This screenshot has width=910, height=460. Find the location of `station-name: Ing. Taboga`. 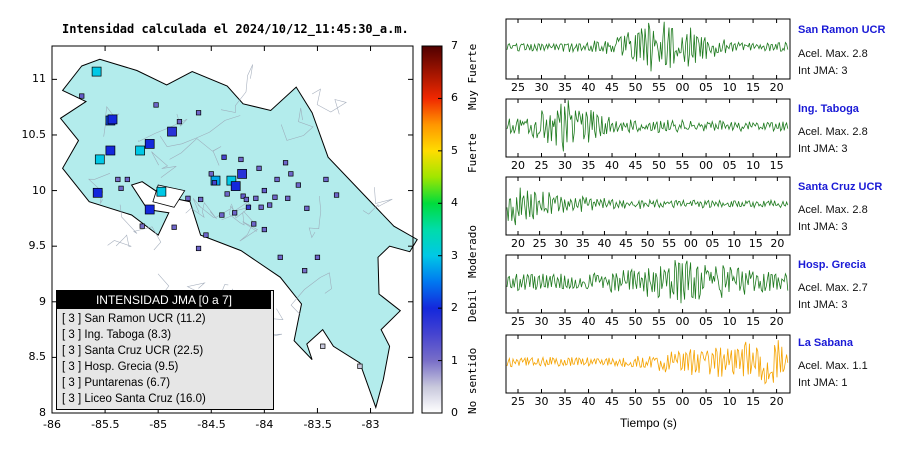

station-name: Ing. Taboga is located at coordinates (828, 109).